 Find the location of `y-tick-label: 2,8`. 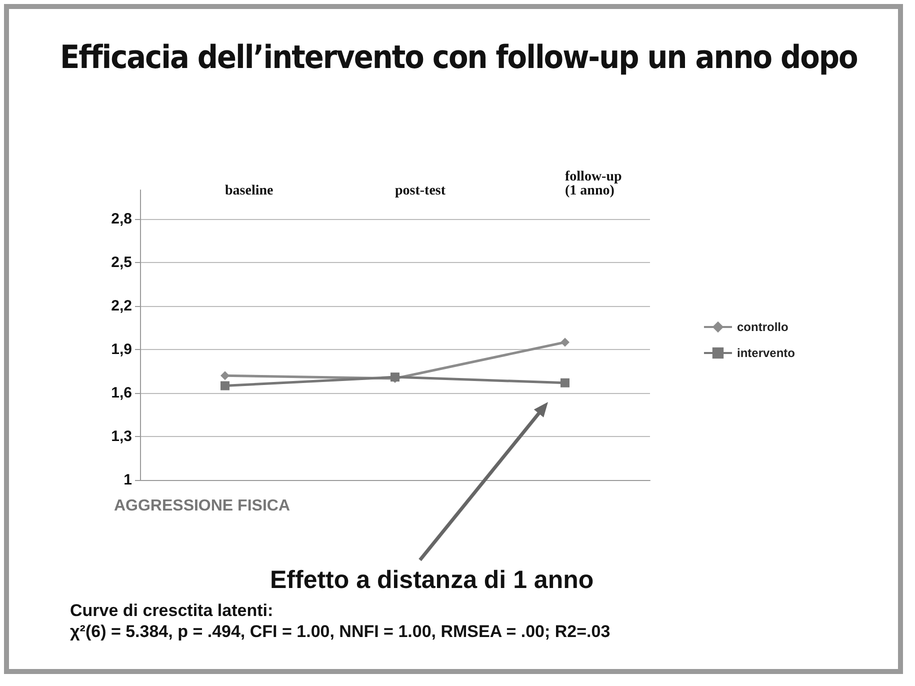

y-tick-label: 2,8 is located at coordinates (121, 219).